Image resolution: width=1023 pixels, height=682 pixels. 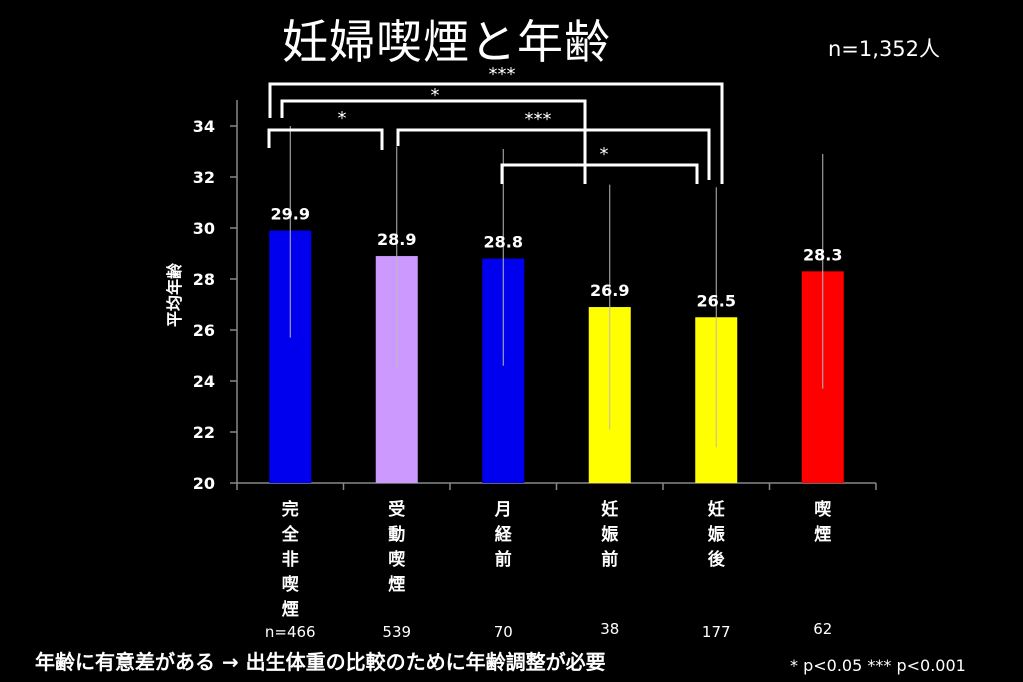 What do you see at coordinates (503, 535) in the screenshot?
I see `x-tick-label: 月経前` at bounding box center [503, 535].